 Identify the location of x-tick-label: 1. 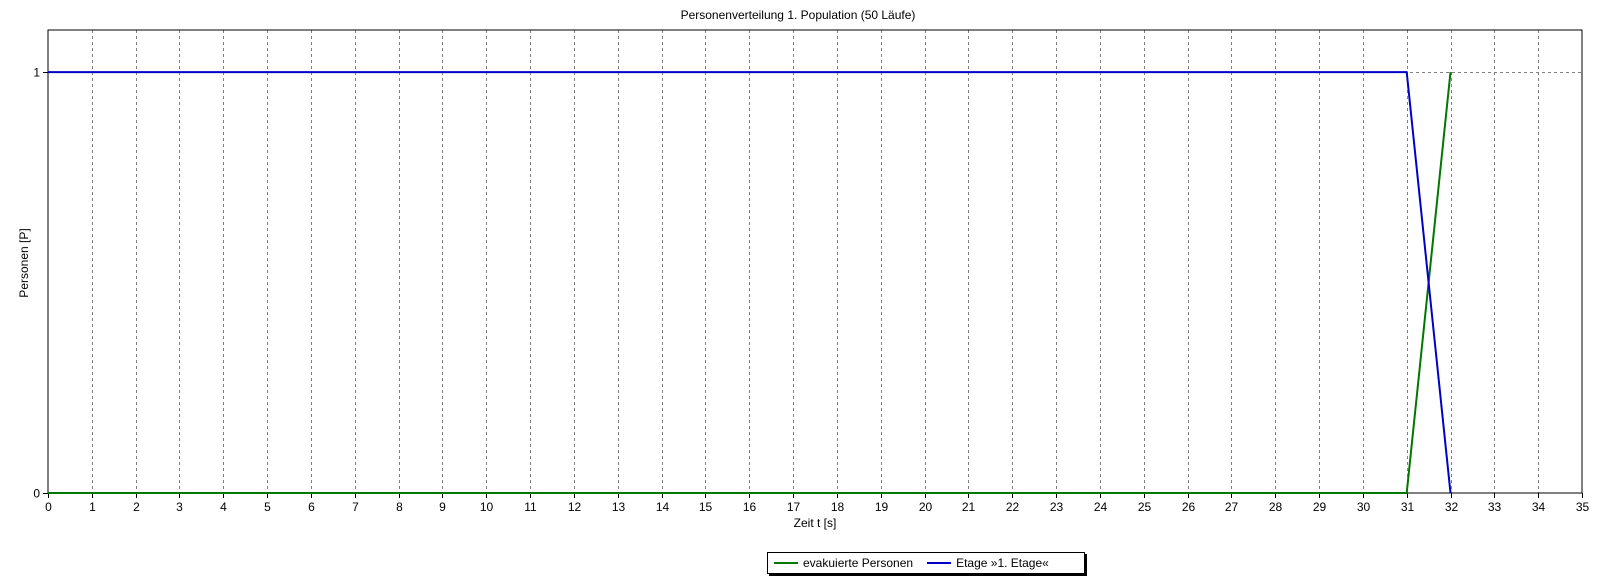
(92, 507).